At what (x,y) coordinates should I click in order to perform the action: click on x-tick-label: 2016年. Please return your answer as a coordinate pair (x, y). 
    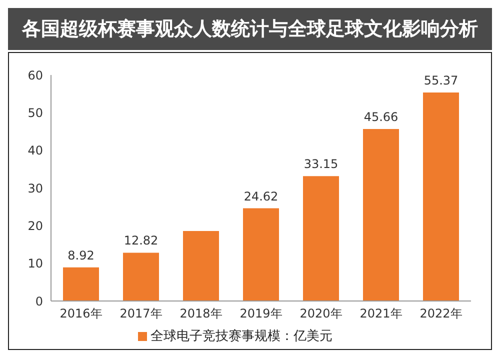
    Looking at the image, I should click on (81, 313).